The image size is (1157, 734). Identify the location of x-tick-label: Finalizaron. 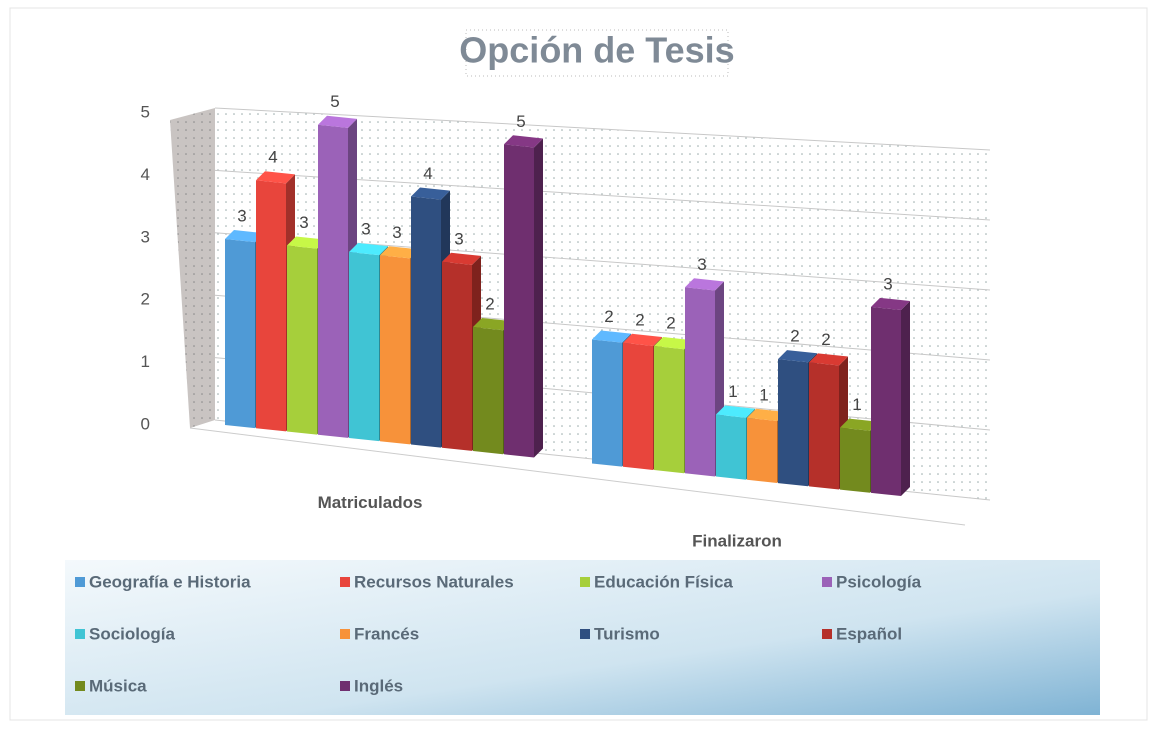
(737, 540).